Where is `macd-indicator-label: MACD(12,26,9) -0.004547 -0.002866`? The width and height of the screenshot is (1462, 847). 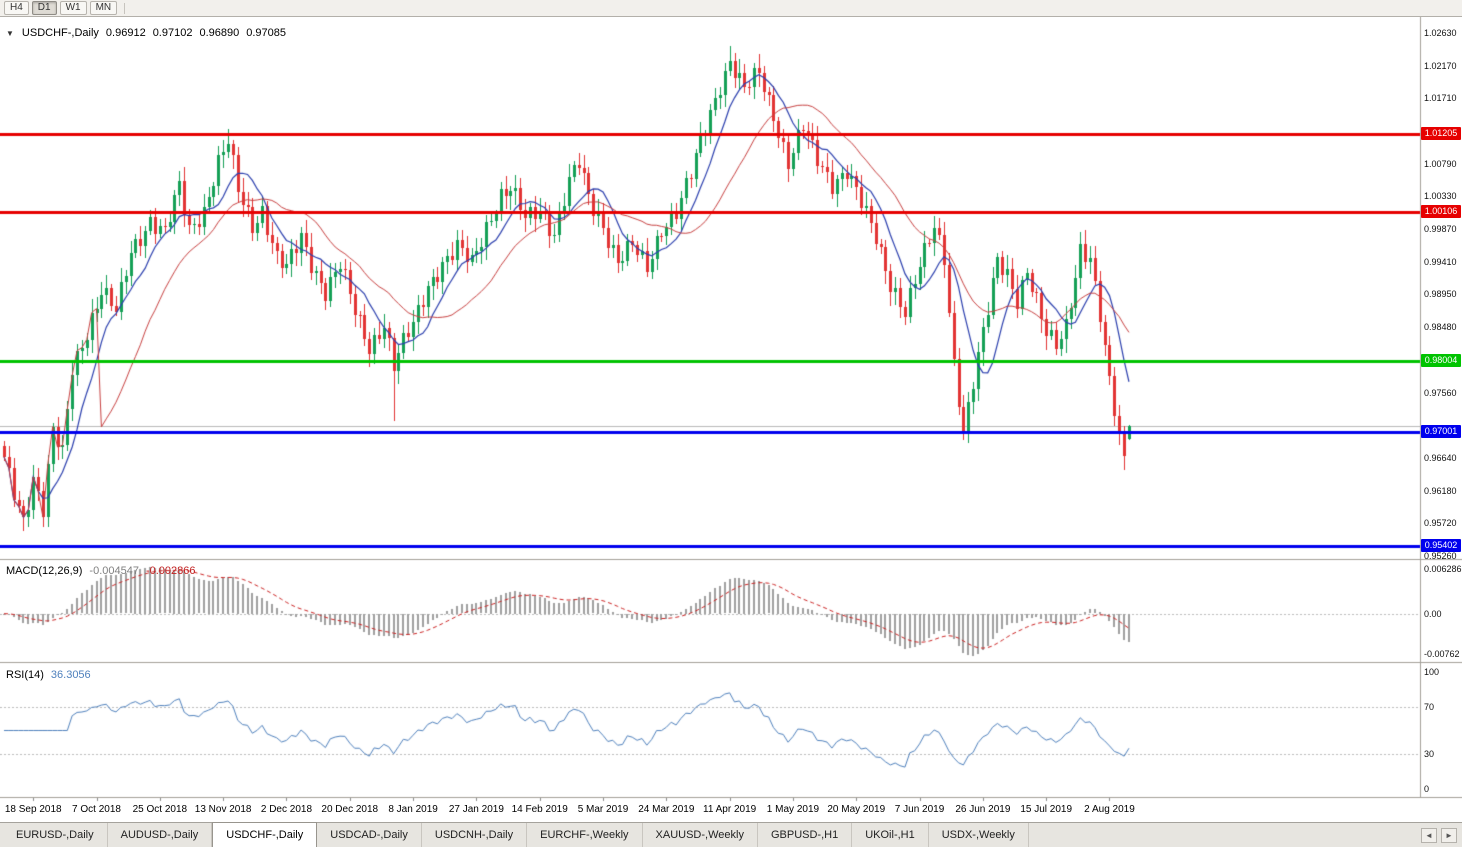
macd-indicator-label: MACD(12,26,9) -0.004547 -0.002866 is located at coordinates (101, 571).